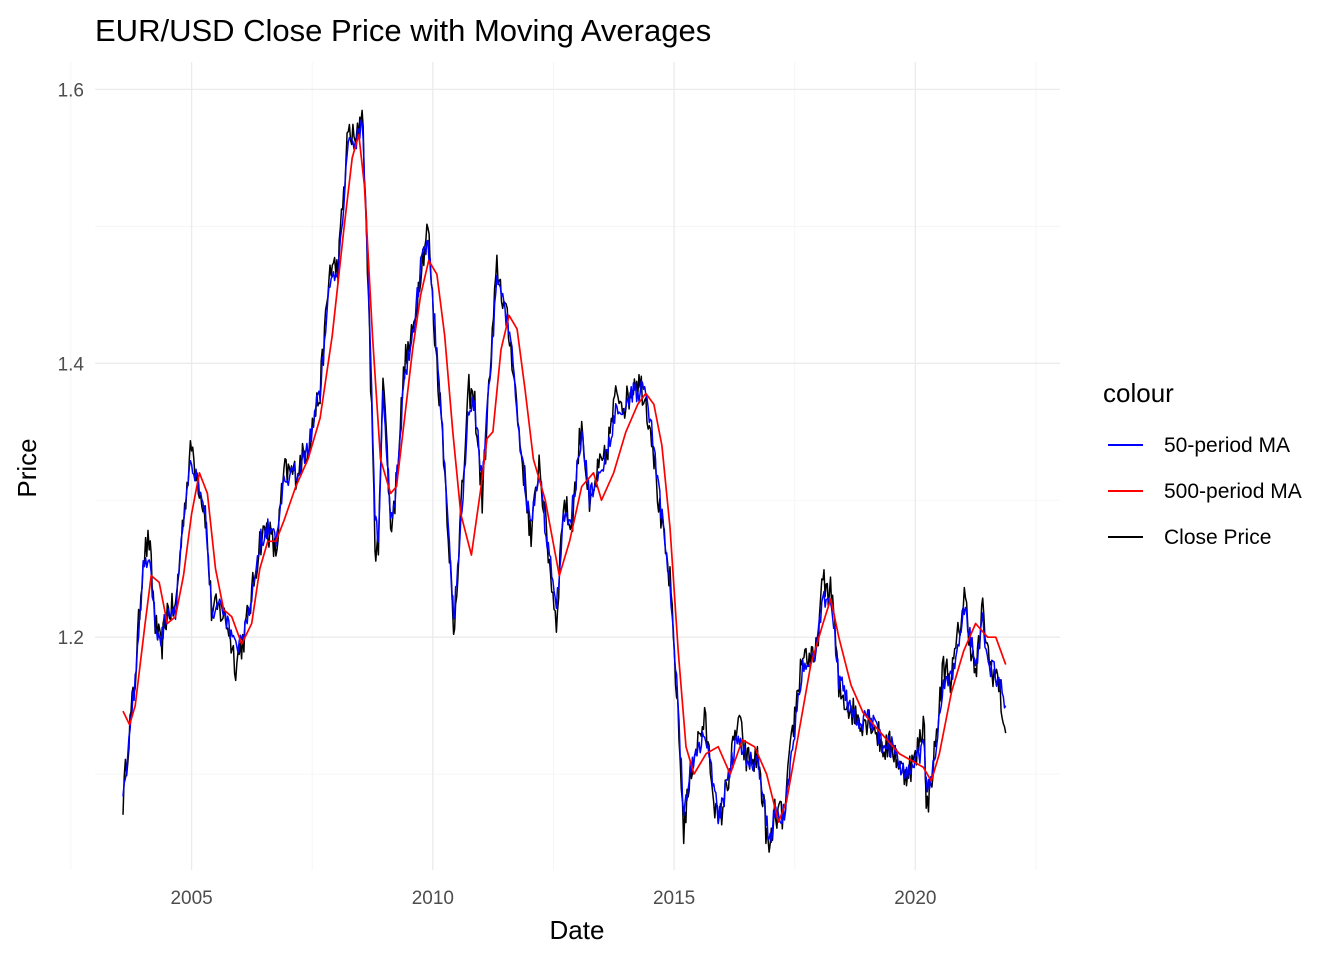 The width and height of the screenshot is (1344, 960). Describe the element at coordinates (71, 638) in the screenshot. I see `y-tick-label: 1.2` at that location.